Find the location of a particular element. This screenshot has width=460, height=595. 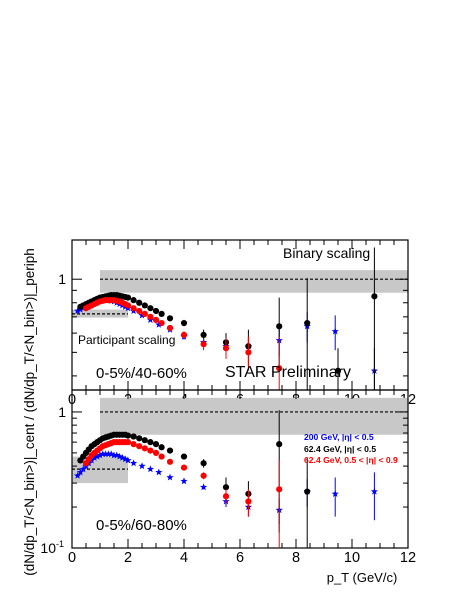

centrality-label: 0-5%/40-60% is located at coordinates (141, 373).